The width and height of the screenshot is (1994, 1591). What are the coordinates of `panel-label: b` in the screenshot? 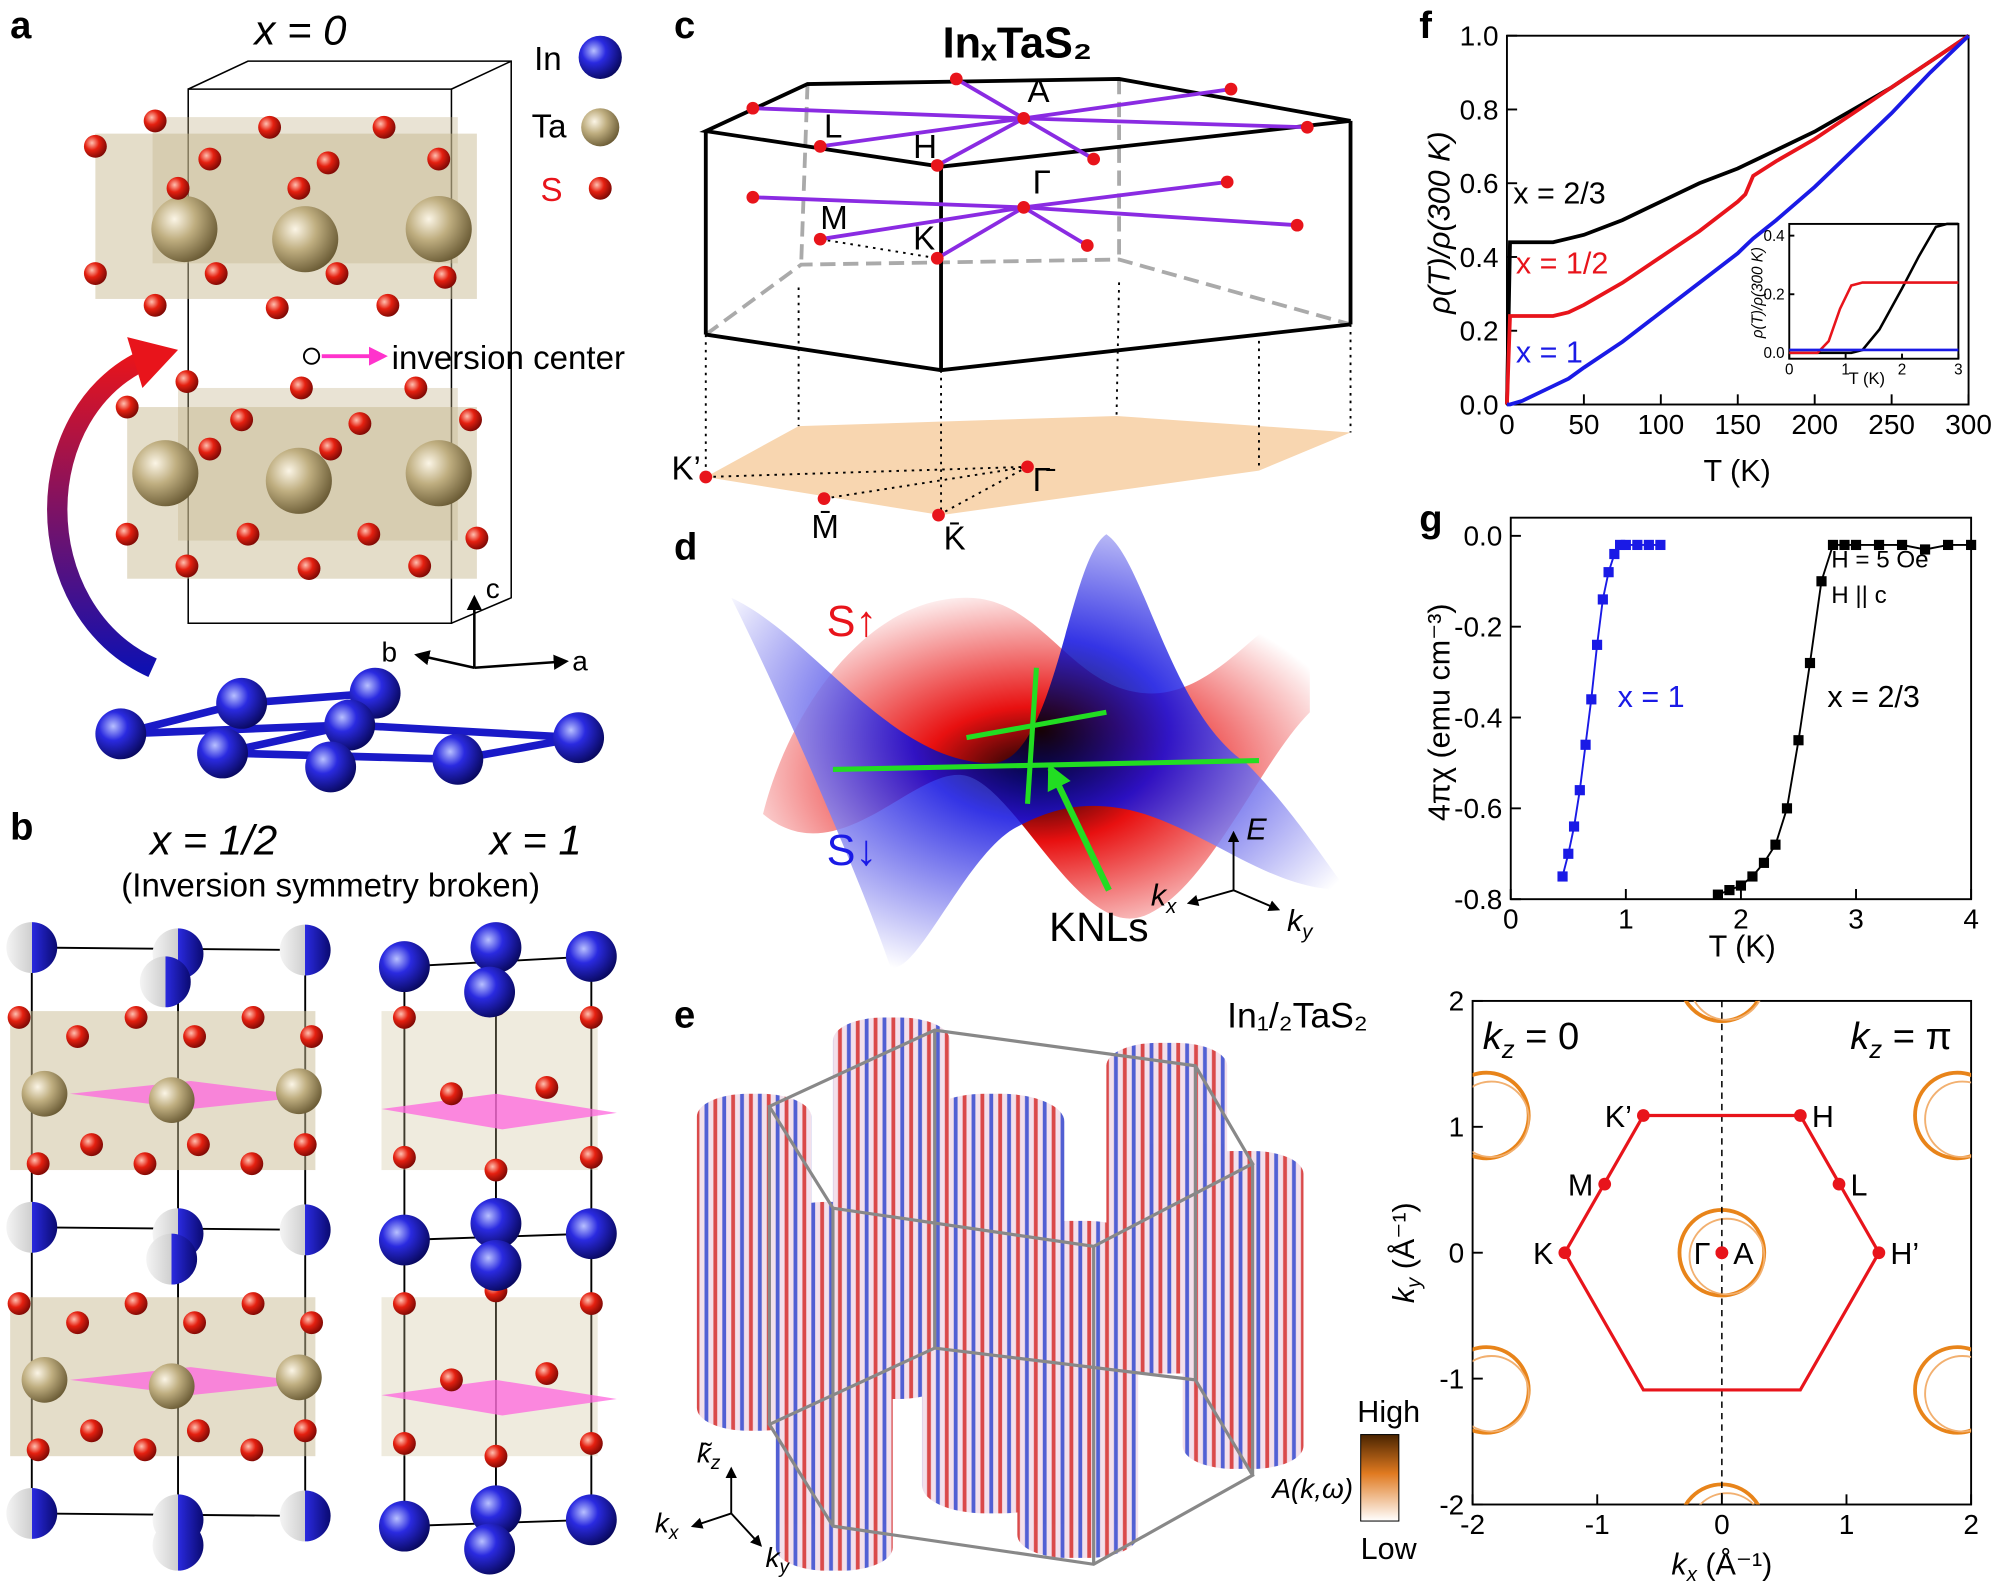 It's located at (21, 826).